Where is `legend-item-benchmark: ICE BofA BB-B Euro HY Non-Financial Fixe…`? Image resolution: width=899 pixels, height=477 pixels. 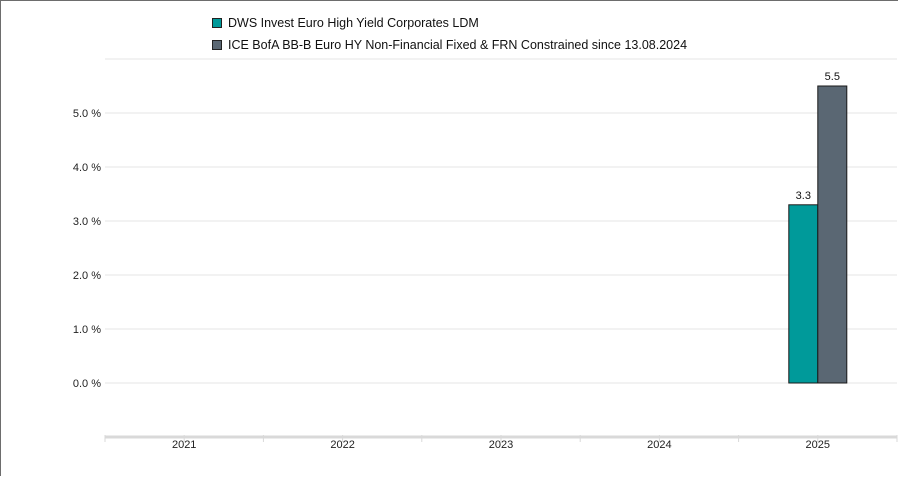 legend-item-benchmark: ICE BofA BB-B Euro HY Non-Financial Fixe… is located at coordinates (449, 45).